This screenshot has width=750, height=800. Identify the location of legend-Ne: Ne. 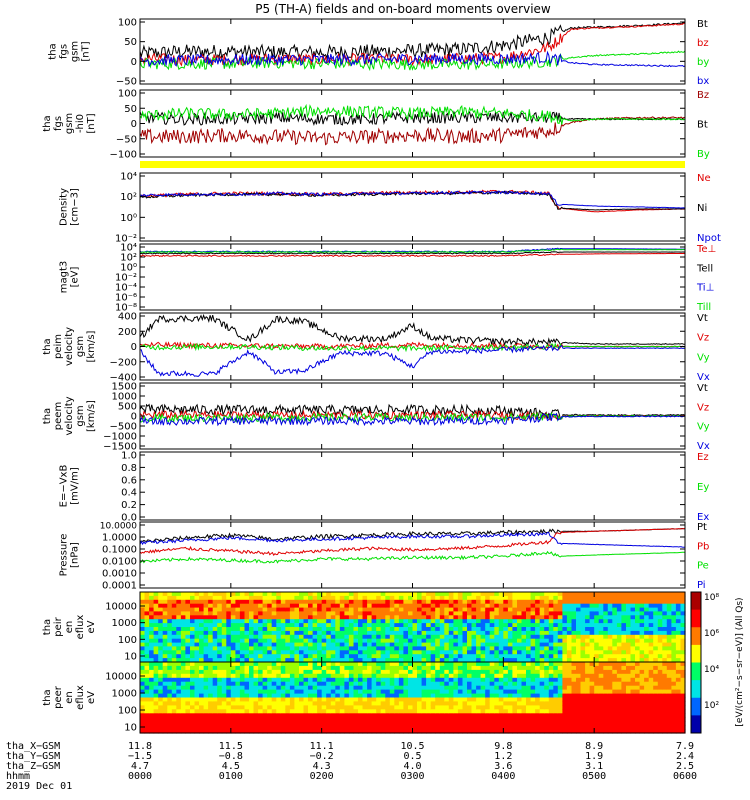
(704, 178).